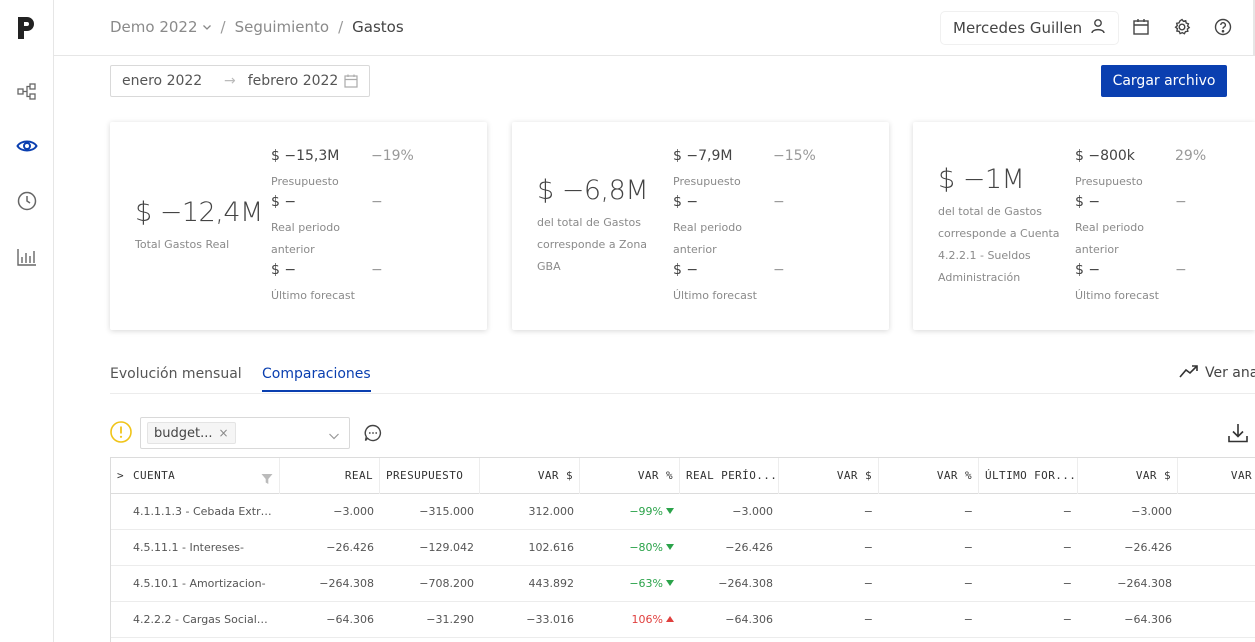  I want to click on logo-icon, so click(27, 28).